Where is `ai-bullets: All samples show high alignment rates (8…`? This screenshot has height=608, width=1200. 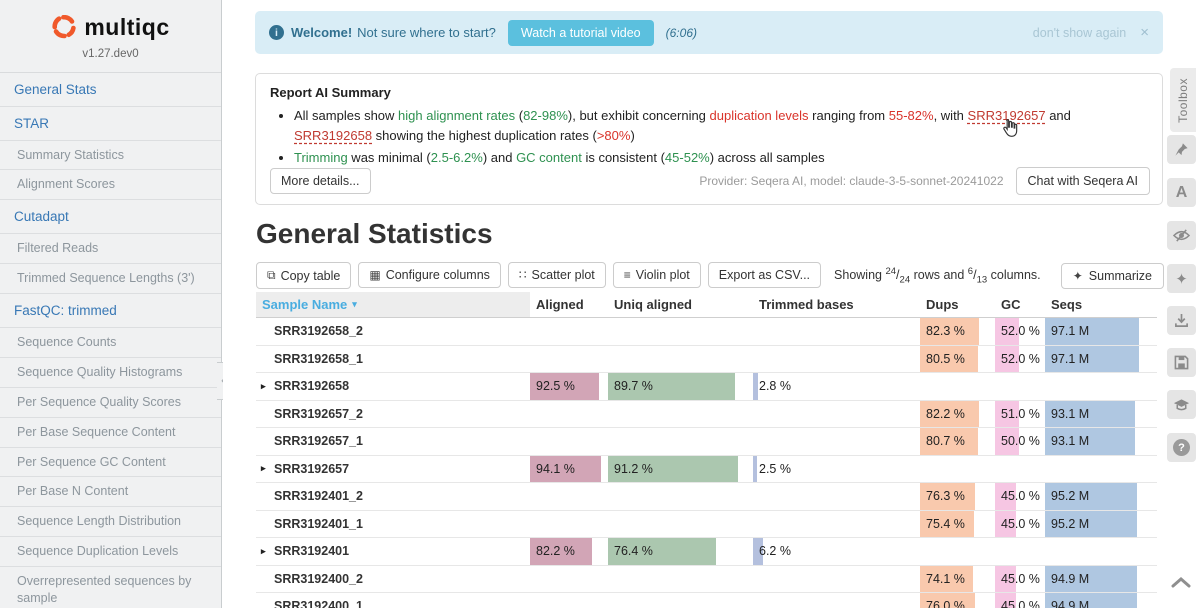 ai-bullets: All samples show high alignment rates (8… is located at coordinates (721, 137).